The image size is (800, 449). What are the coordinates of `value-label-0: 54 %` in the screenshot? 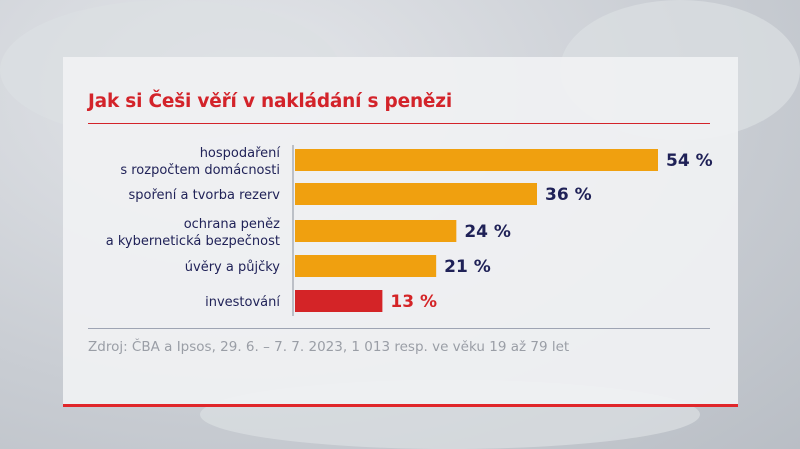 It's located at (689, 161).